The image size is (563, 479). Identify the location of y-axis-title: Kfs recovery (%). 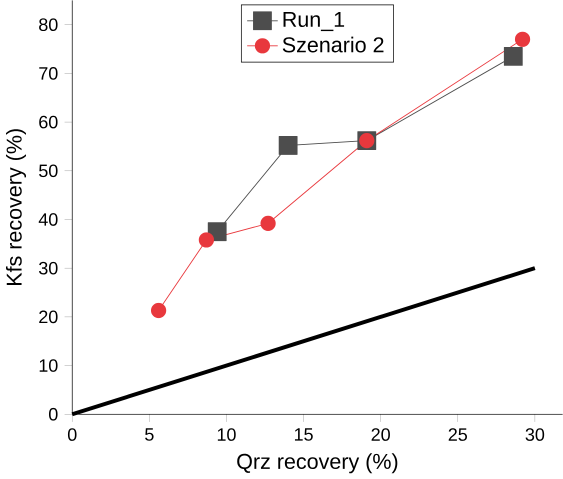
(16, 207).